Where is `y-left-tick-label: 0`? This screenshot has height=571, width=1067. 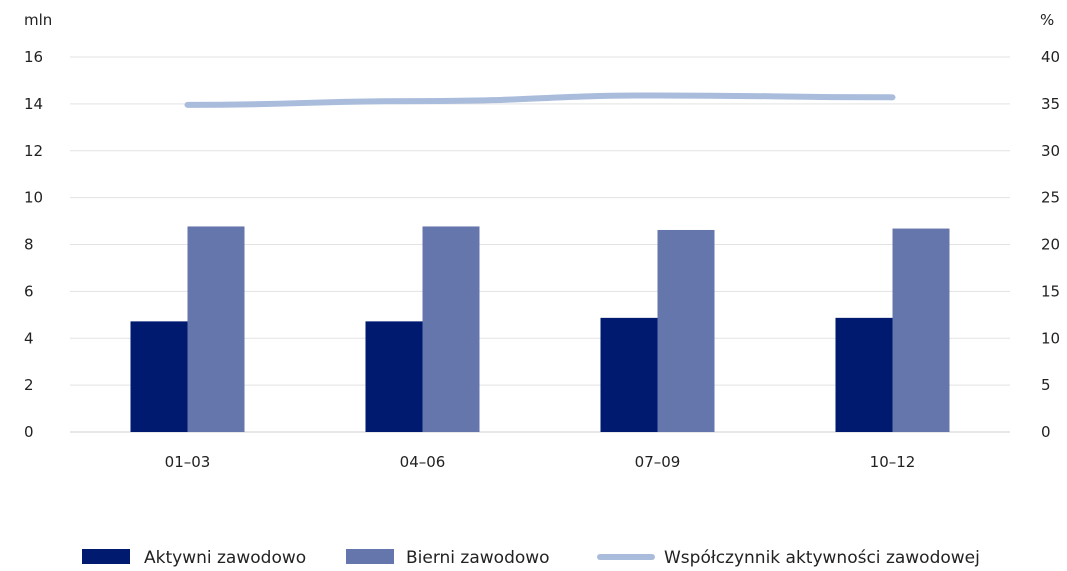
y-left-tick-label: 0 is located at coordinates (29, 432).